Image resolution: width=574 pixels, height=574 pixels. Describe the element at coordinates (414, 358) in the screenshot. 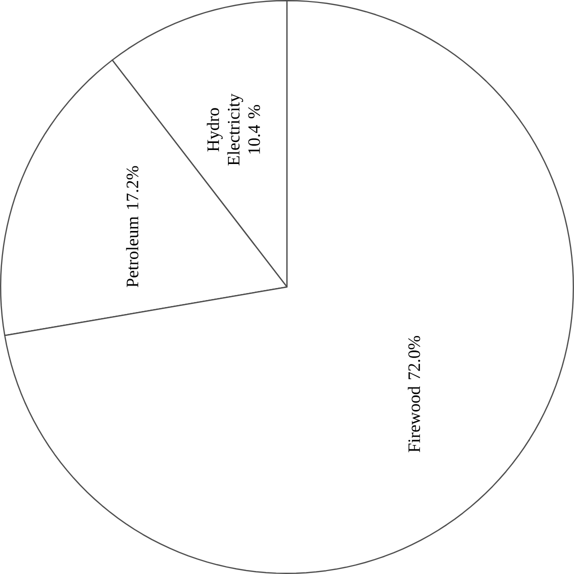

I see `data-label: 72.0%` at that location.